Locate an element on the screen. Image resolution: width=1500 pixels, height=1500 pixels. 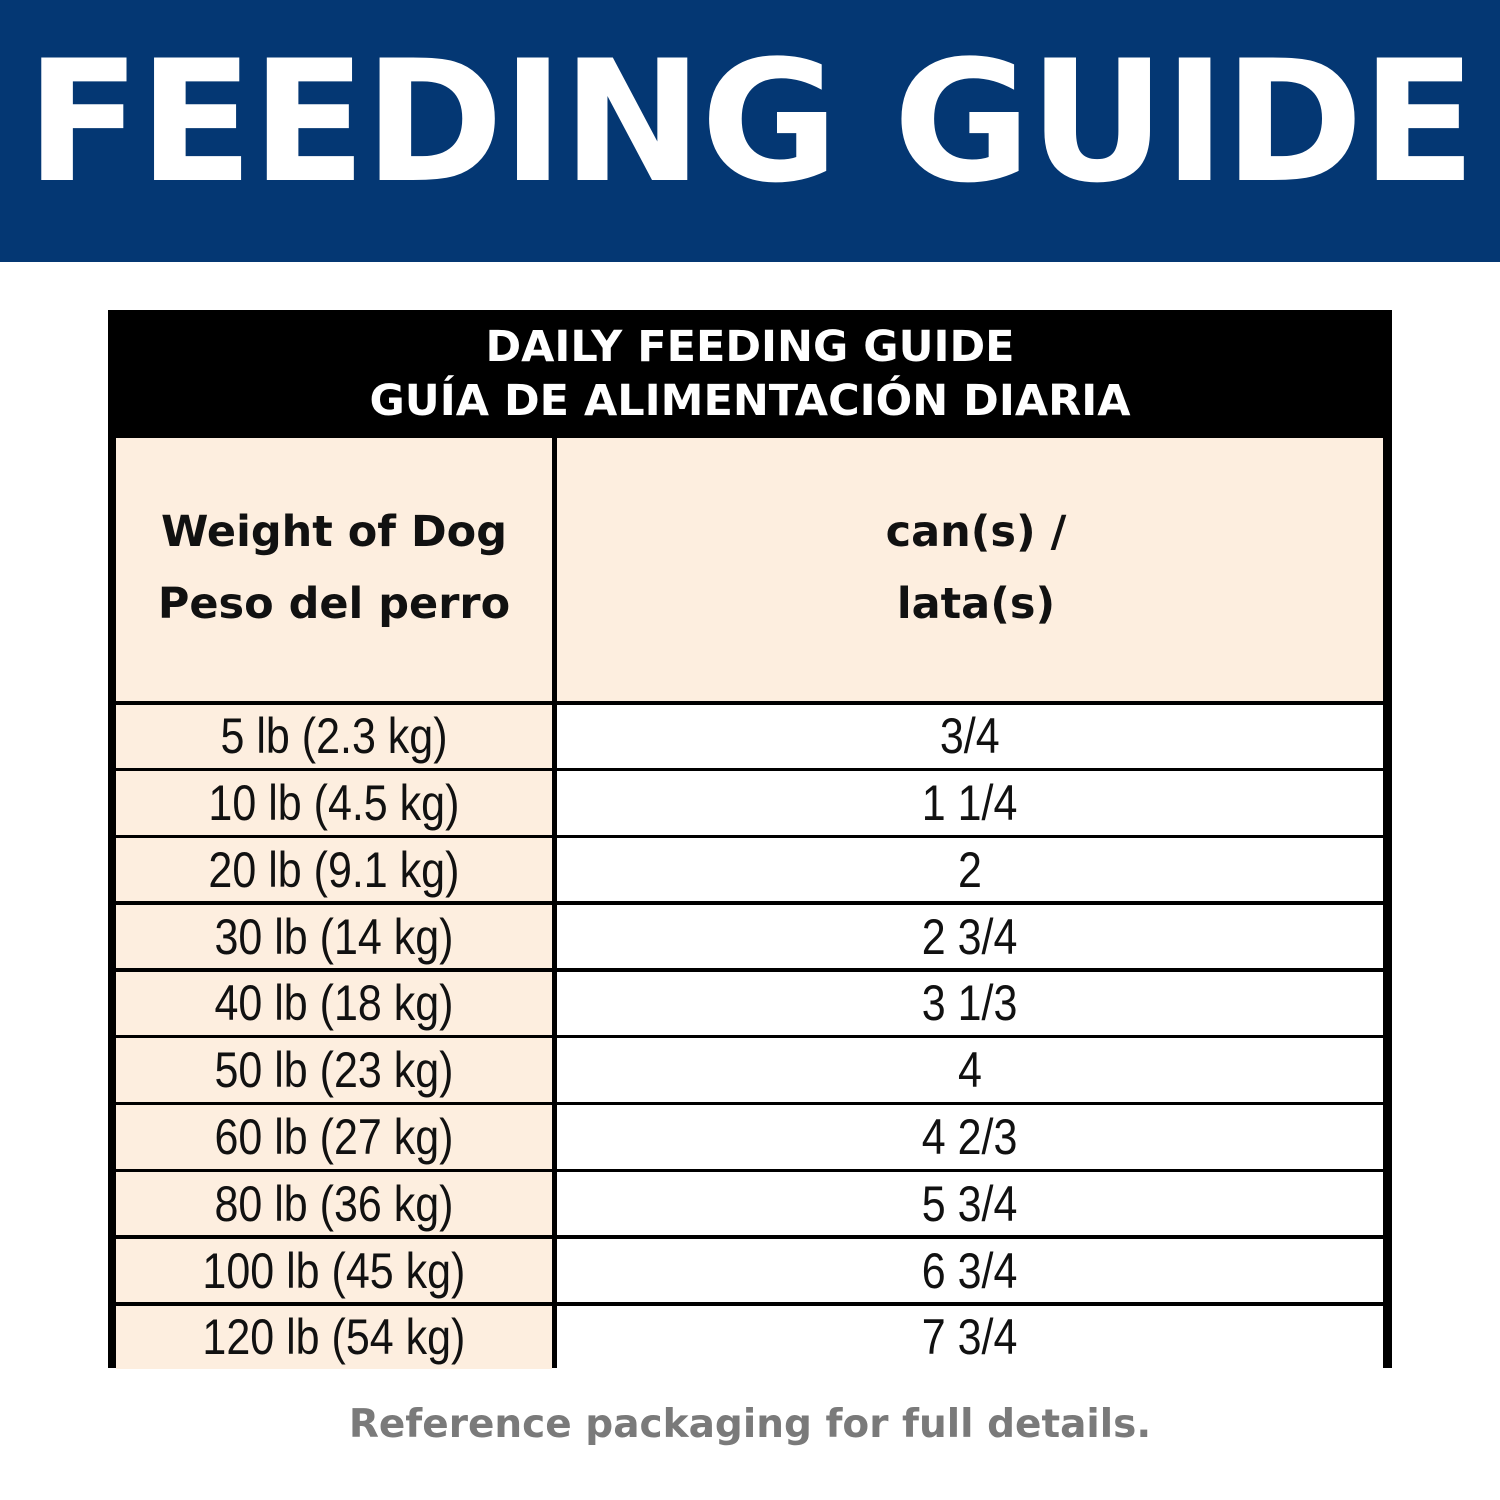
header-cans-english: can(s) / is located at coordinates (976, 532).